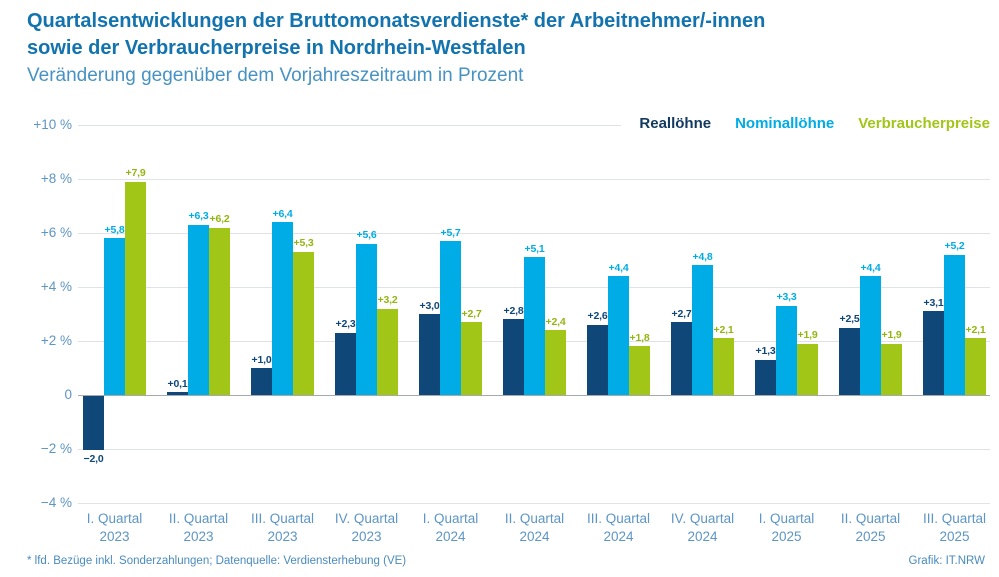 This screenshot has height=577, width=999. What do you see at coordinates (946, 561) in the screenshot?
I see `credit-label: Grafik: IT.NRW` at bounding box center [946, 561].